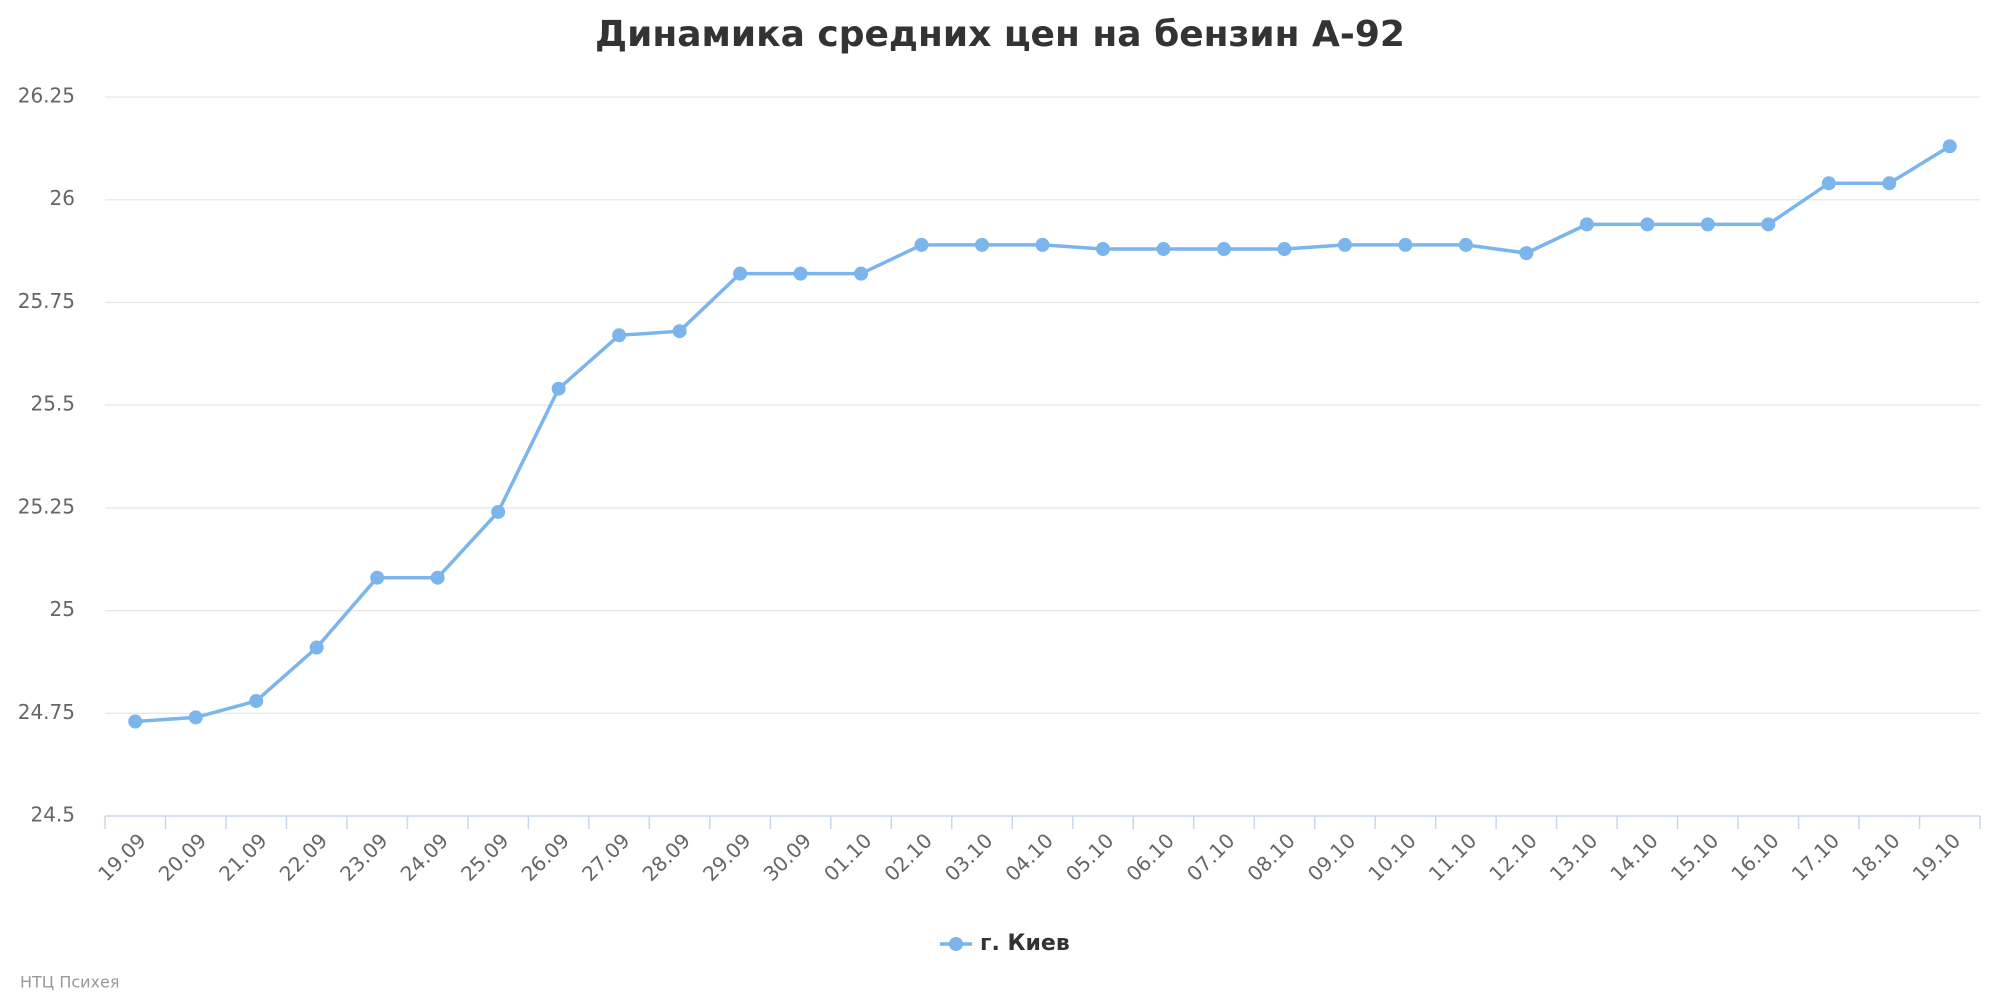 The height and width of the screenshot is (1000, 2000). What do you see at coordinates (1149, 856) in the screenshot?
I see `x-tick-label: 06.10` at bounding box center [1149, 856].